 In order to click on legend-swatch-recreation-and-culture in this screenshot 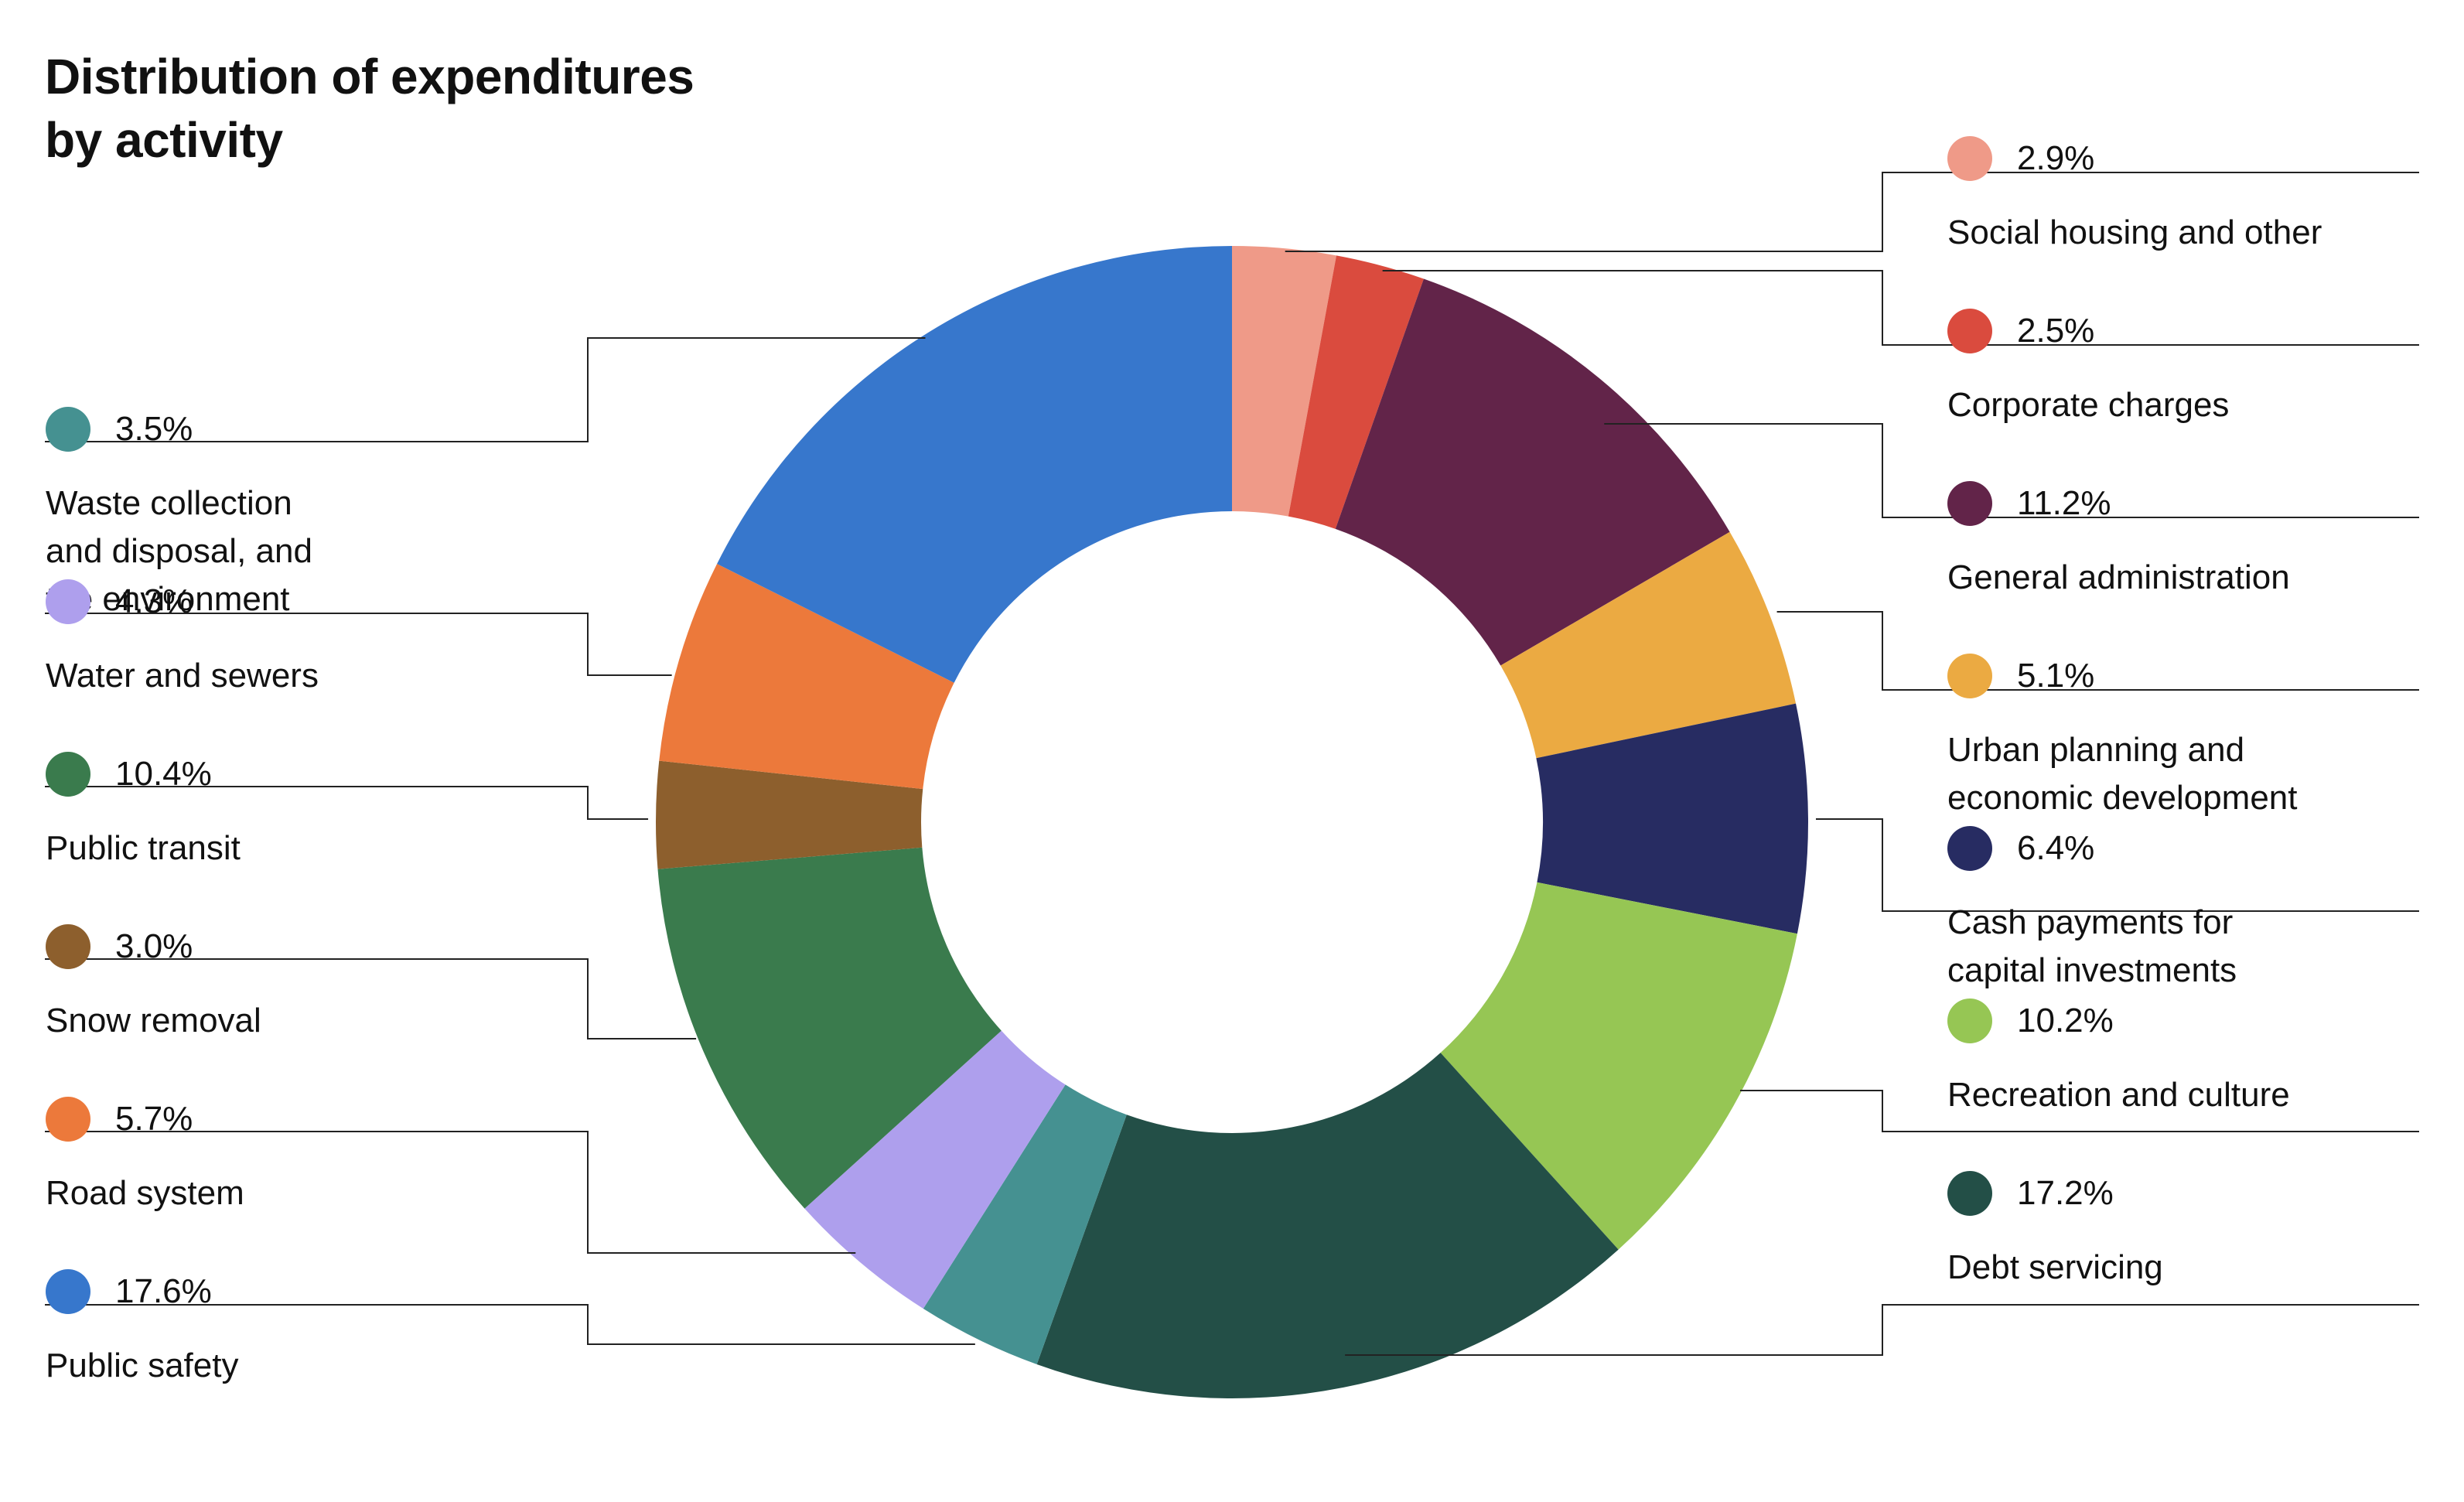, I will do `click(1969, 1020)`.